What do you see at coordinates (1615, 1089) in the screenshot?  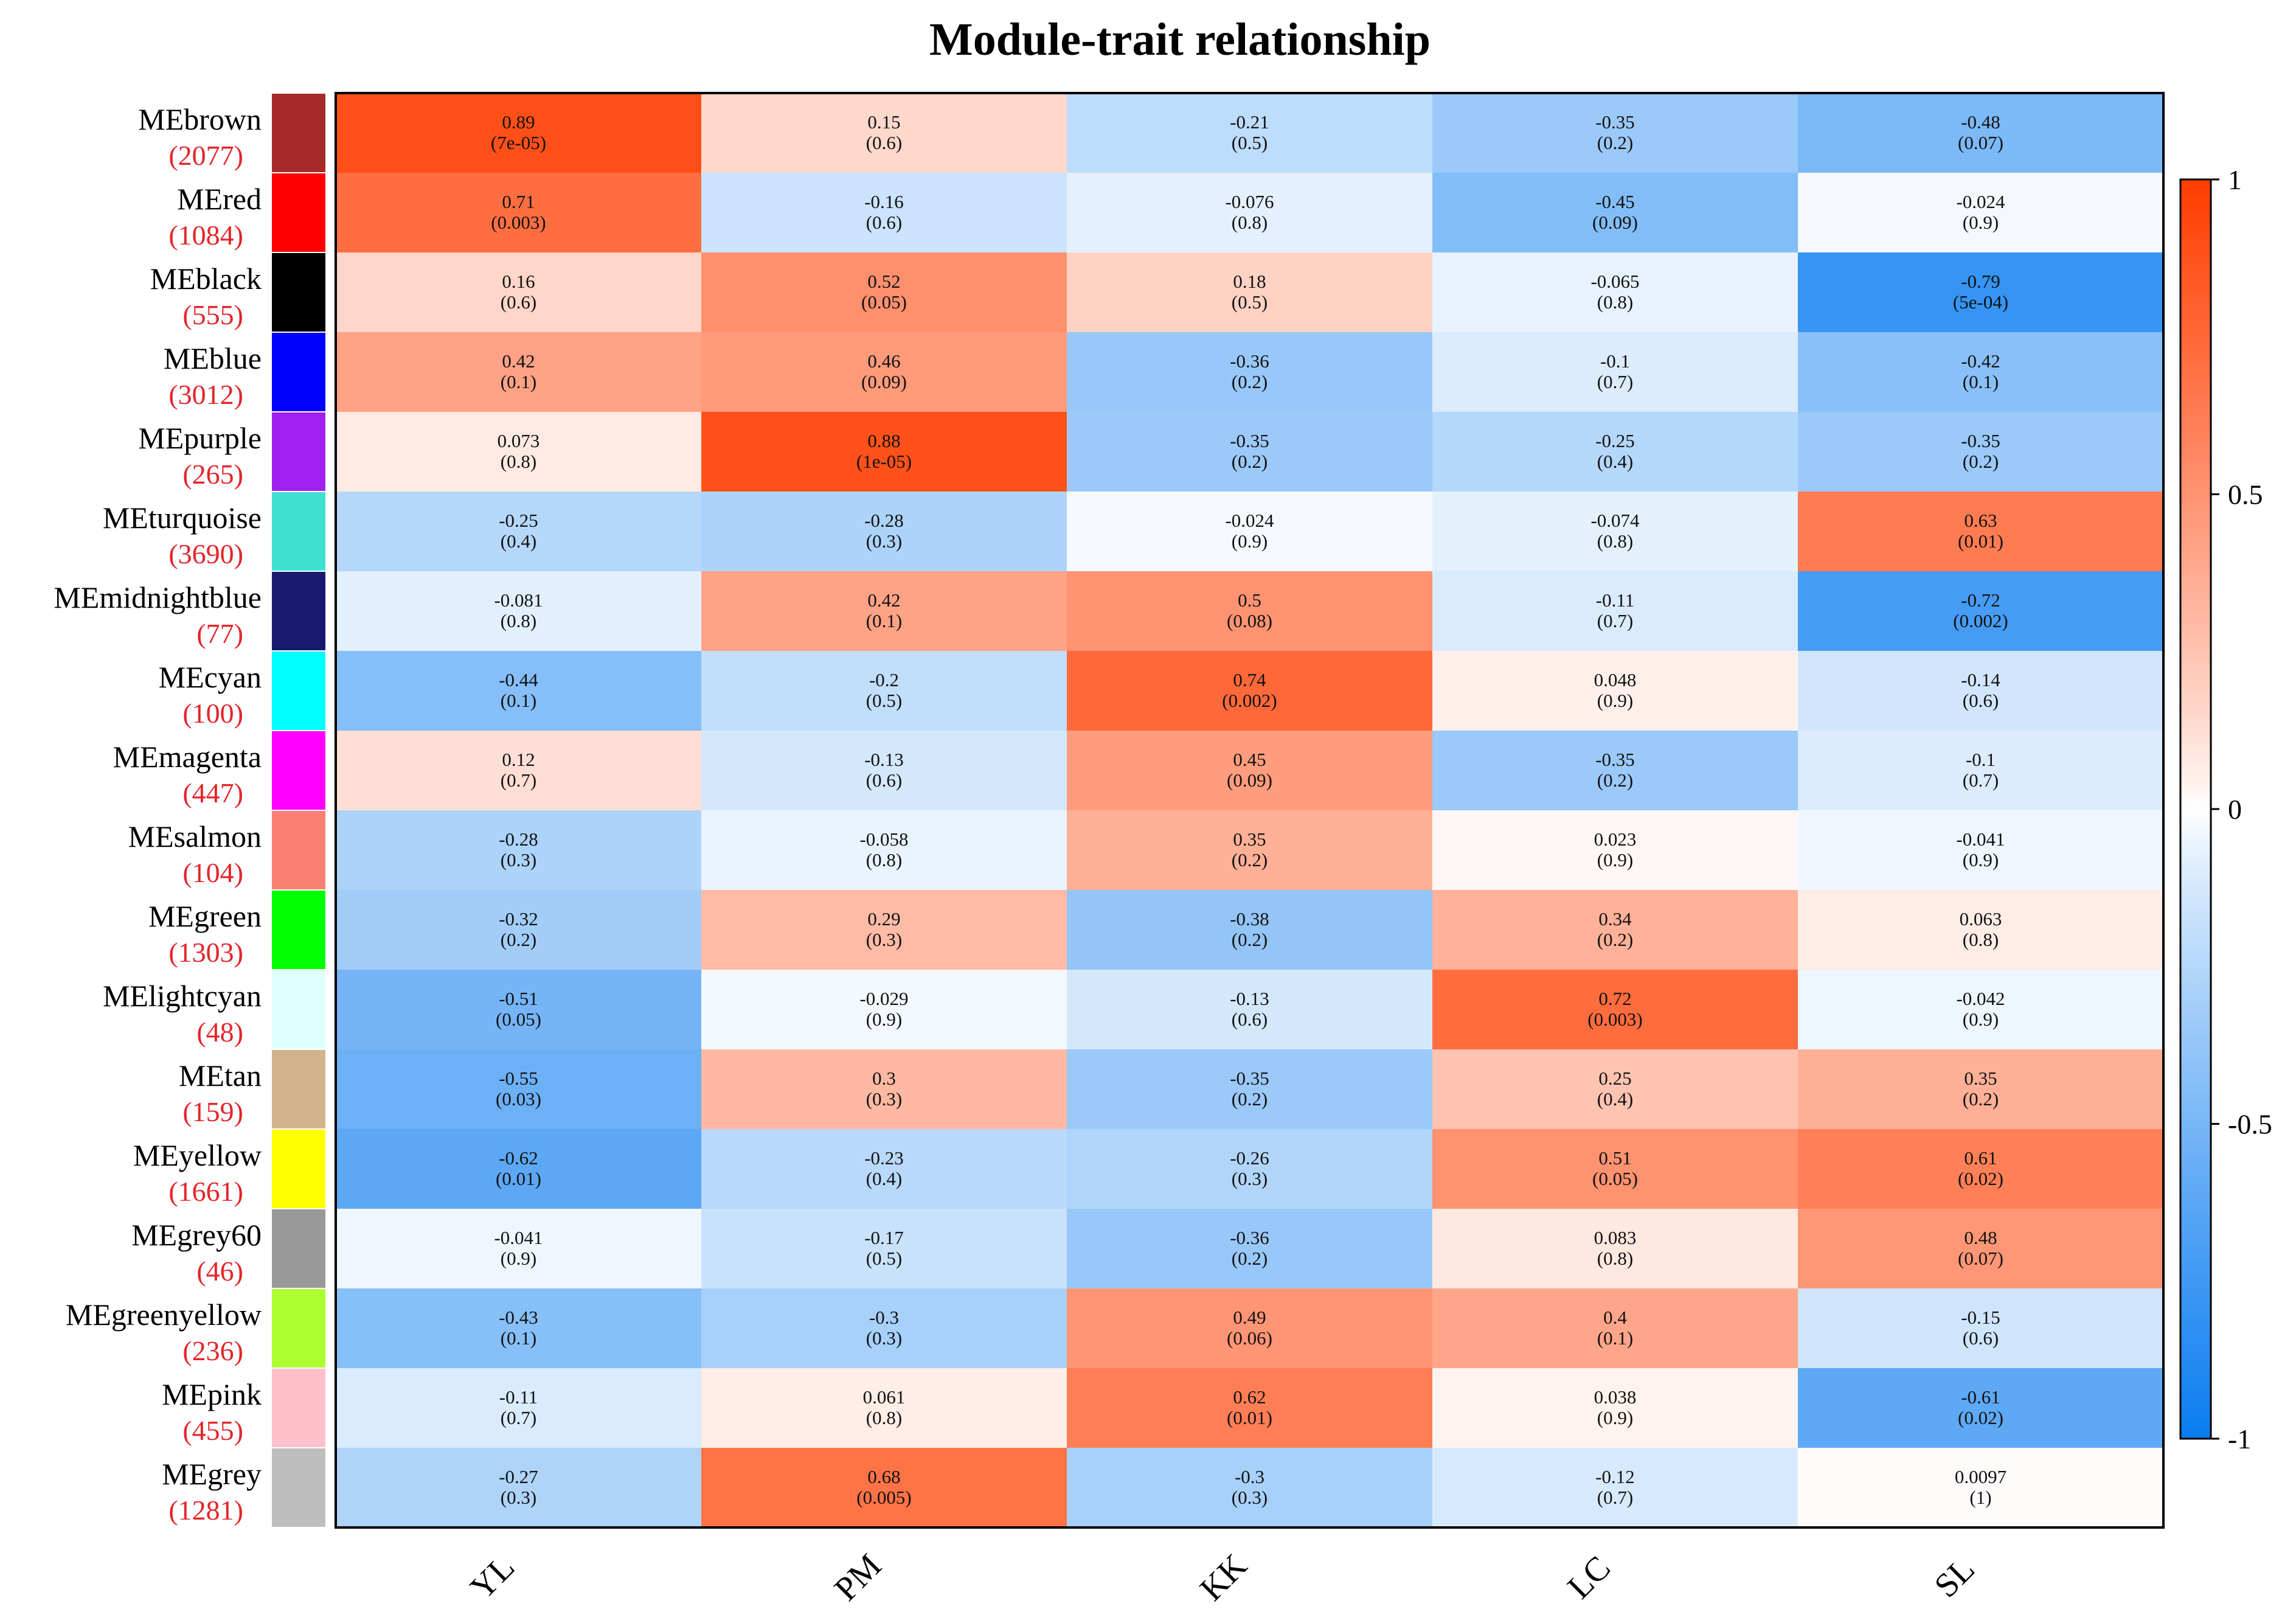 I see `heatmap-cell: 0.25(0.4)` at bounding box center [1615, 1089].